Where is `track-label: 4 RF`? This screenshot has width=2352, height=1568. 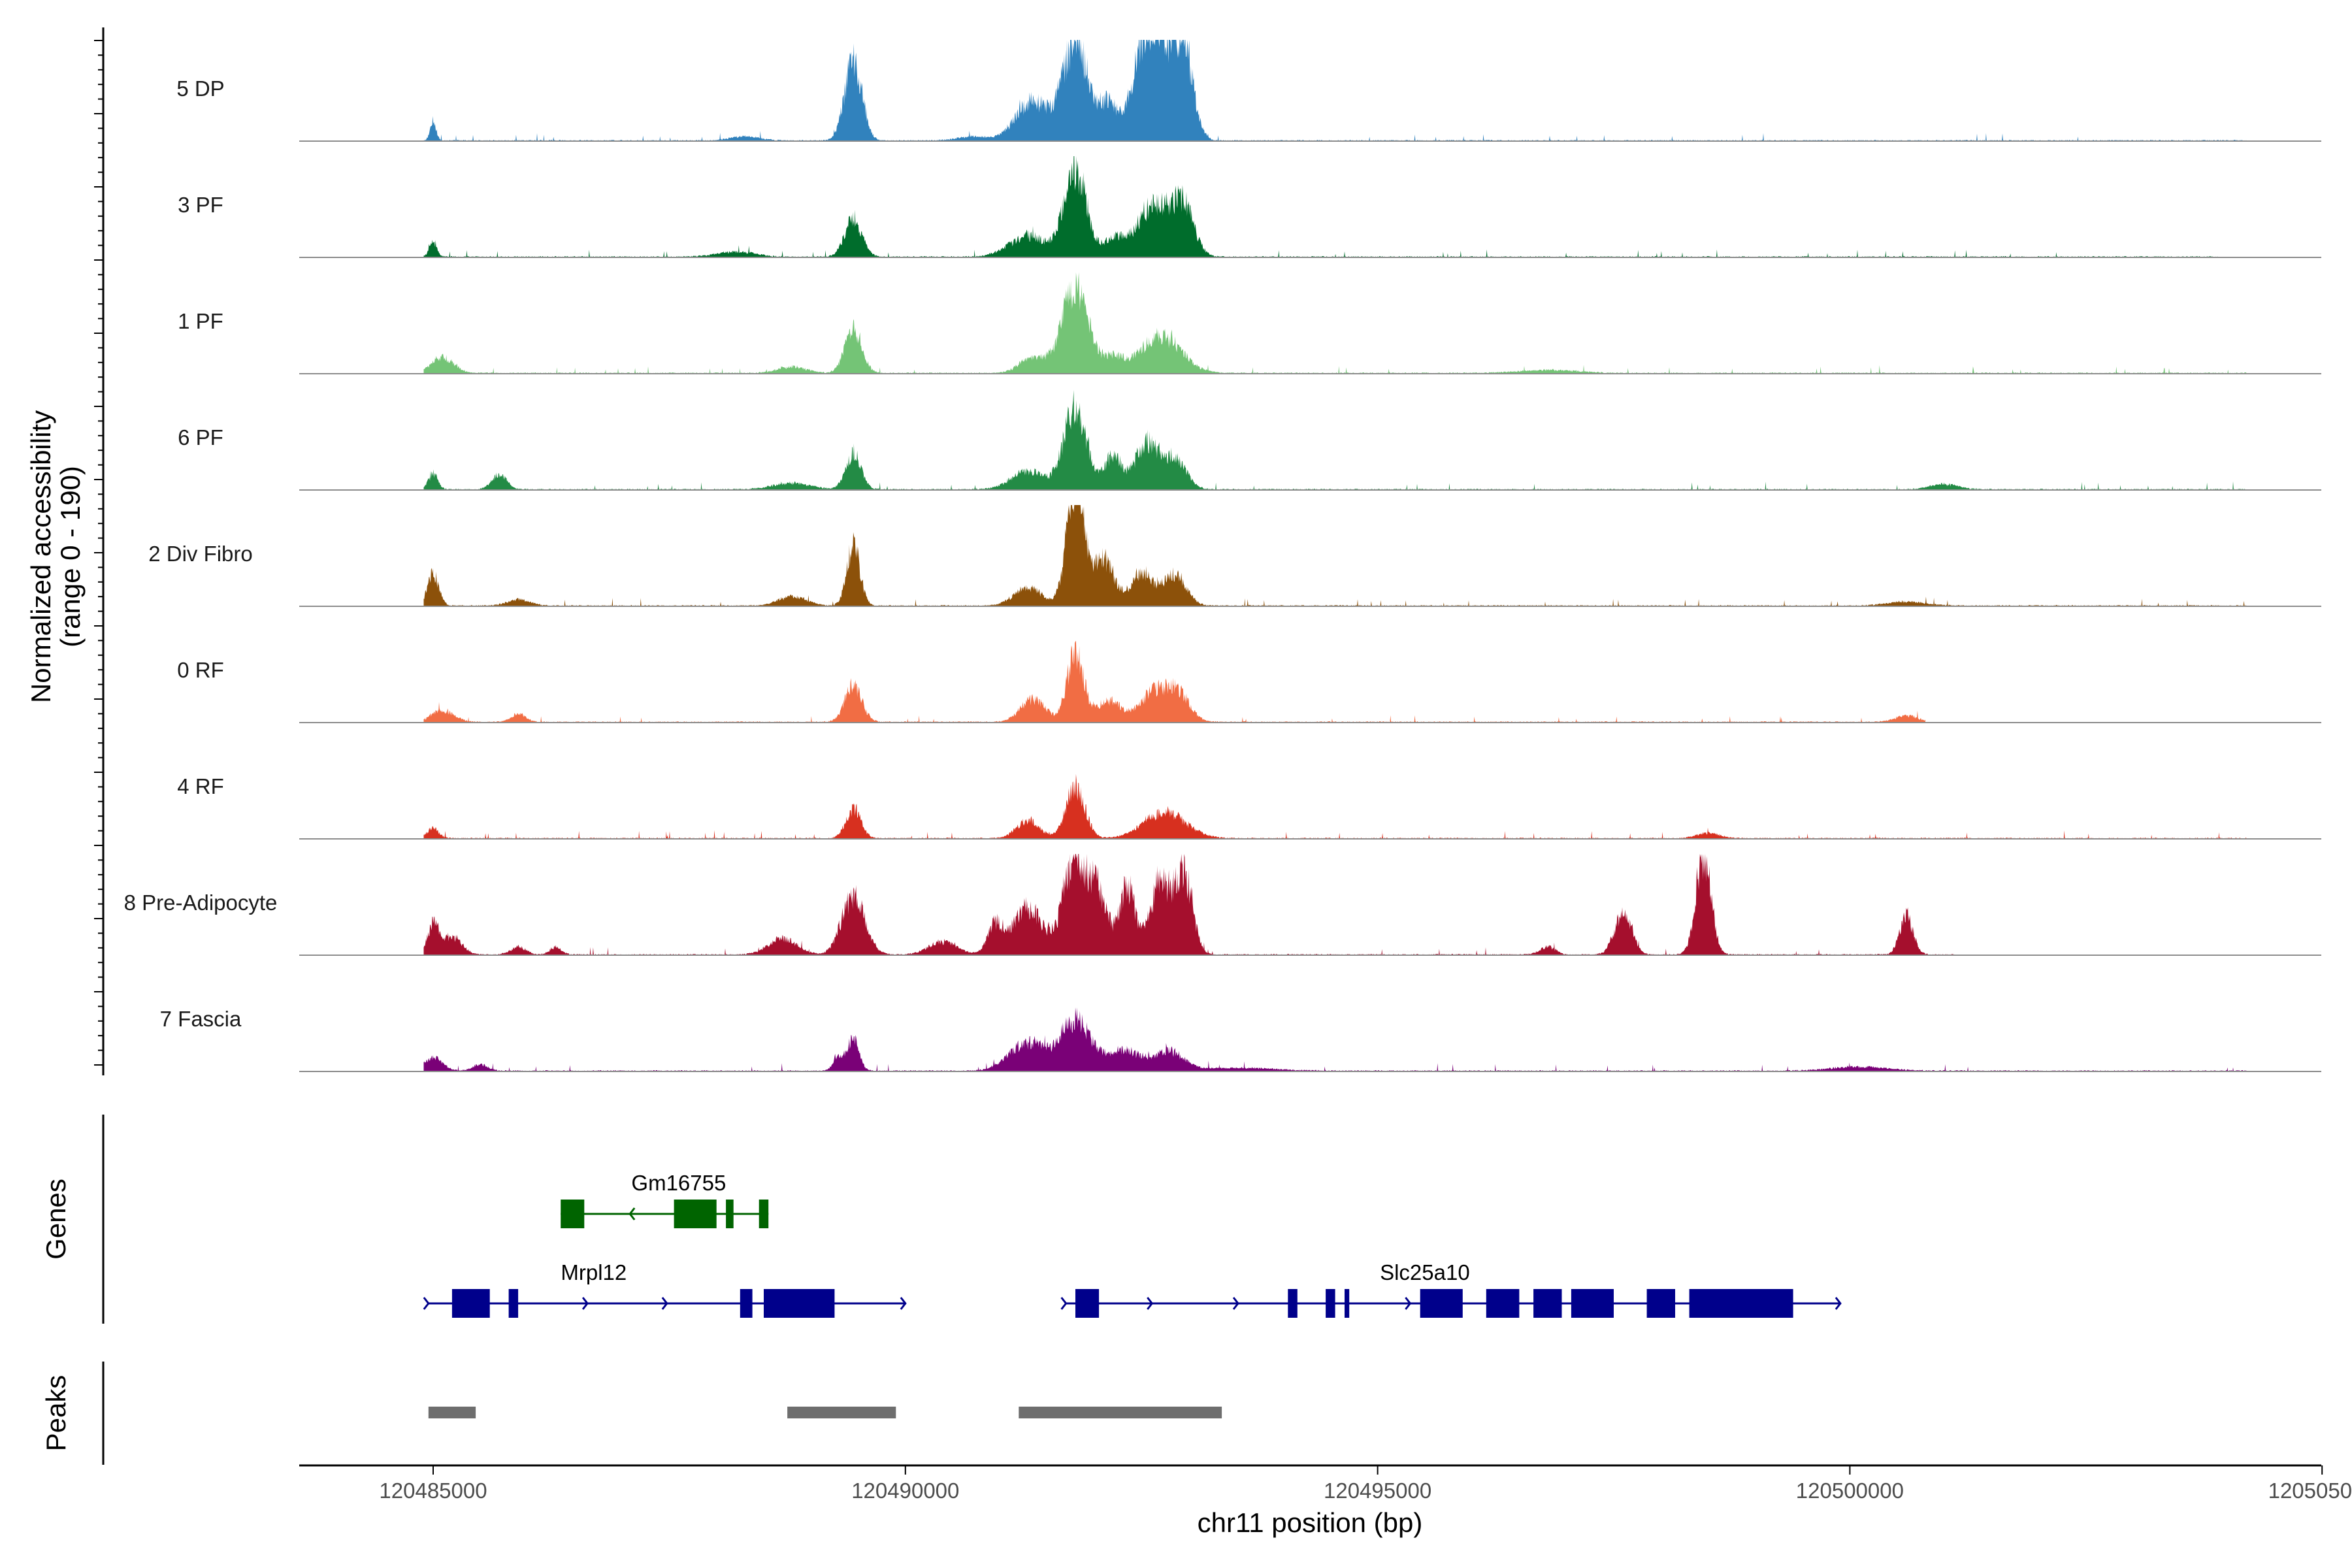 track-label: 4 RF is located at coordinates (200, 786).